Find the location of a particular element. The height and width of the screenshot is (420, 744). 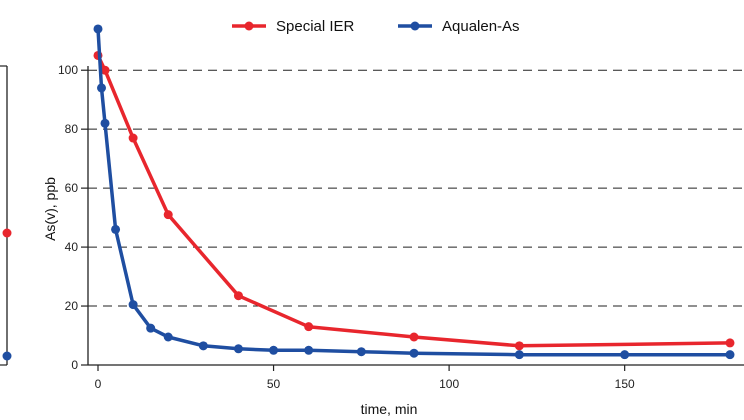

legend-marker-special-ier is located at coordinates (249, 26).